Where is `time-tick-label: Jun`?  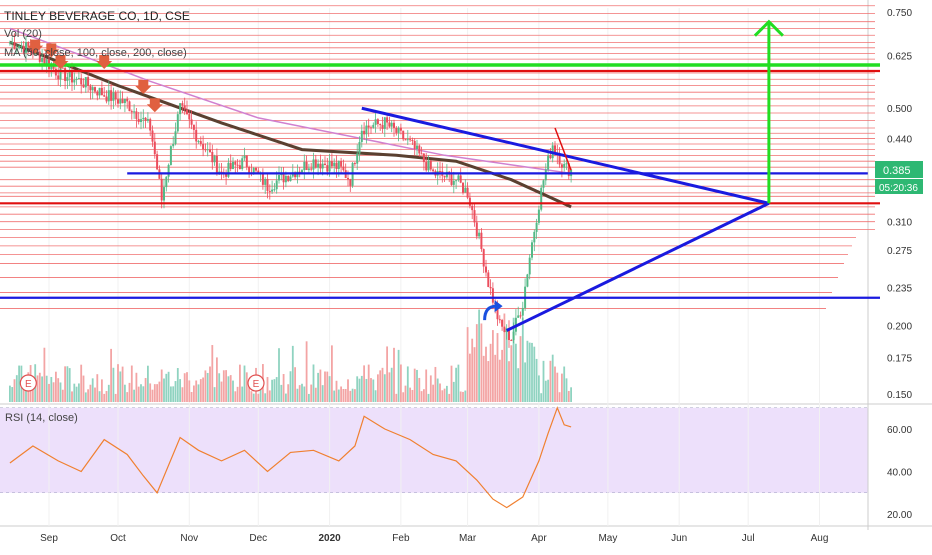 time-tick-label: Jun is located at coordinates (679, 538).